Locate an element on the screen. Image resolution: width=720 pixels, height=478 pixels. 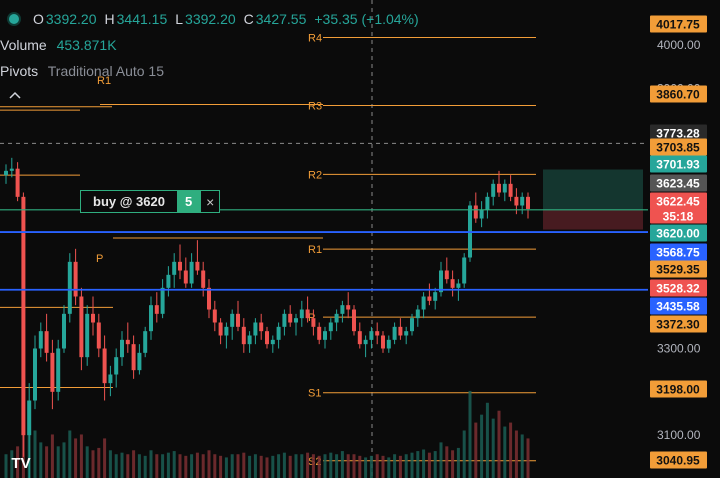
tradingview-logo-icon: TV is located at coordinates (21, 463).